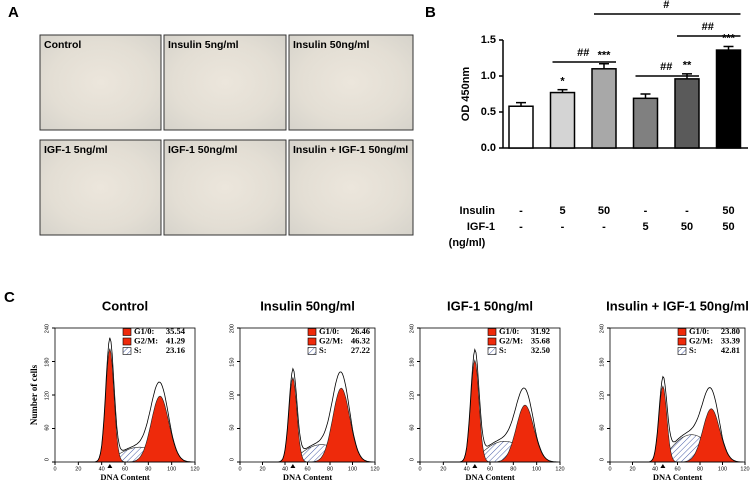  What do you see at coordinates (203, 45) in the screenshot?
I see `micrograph-label: Insulin 5ng/ml` at bounding box center [203, 45].